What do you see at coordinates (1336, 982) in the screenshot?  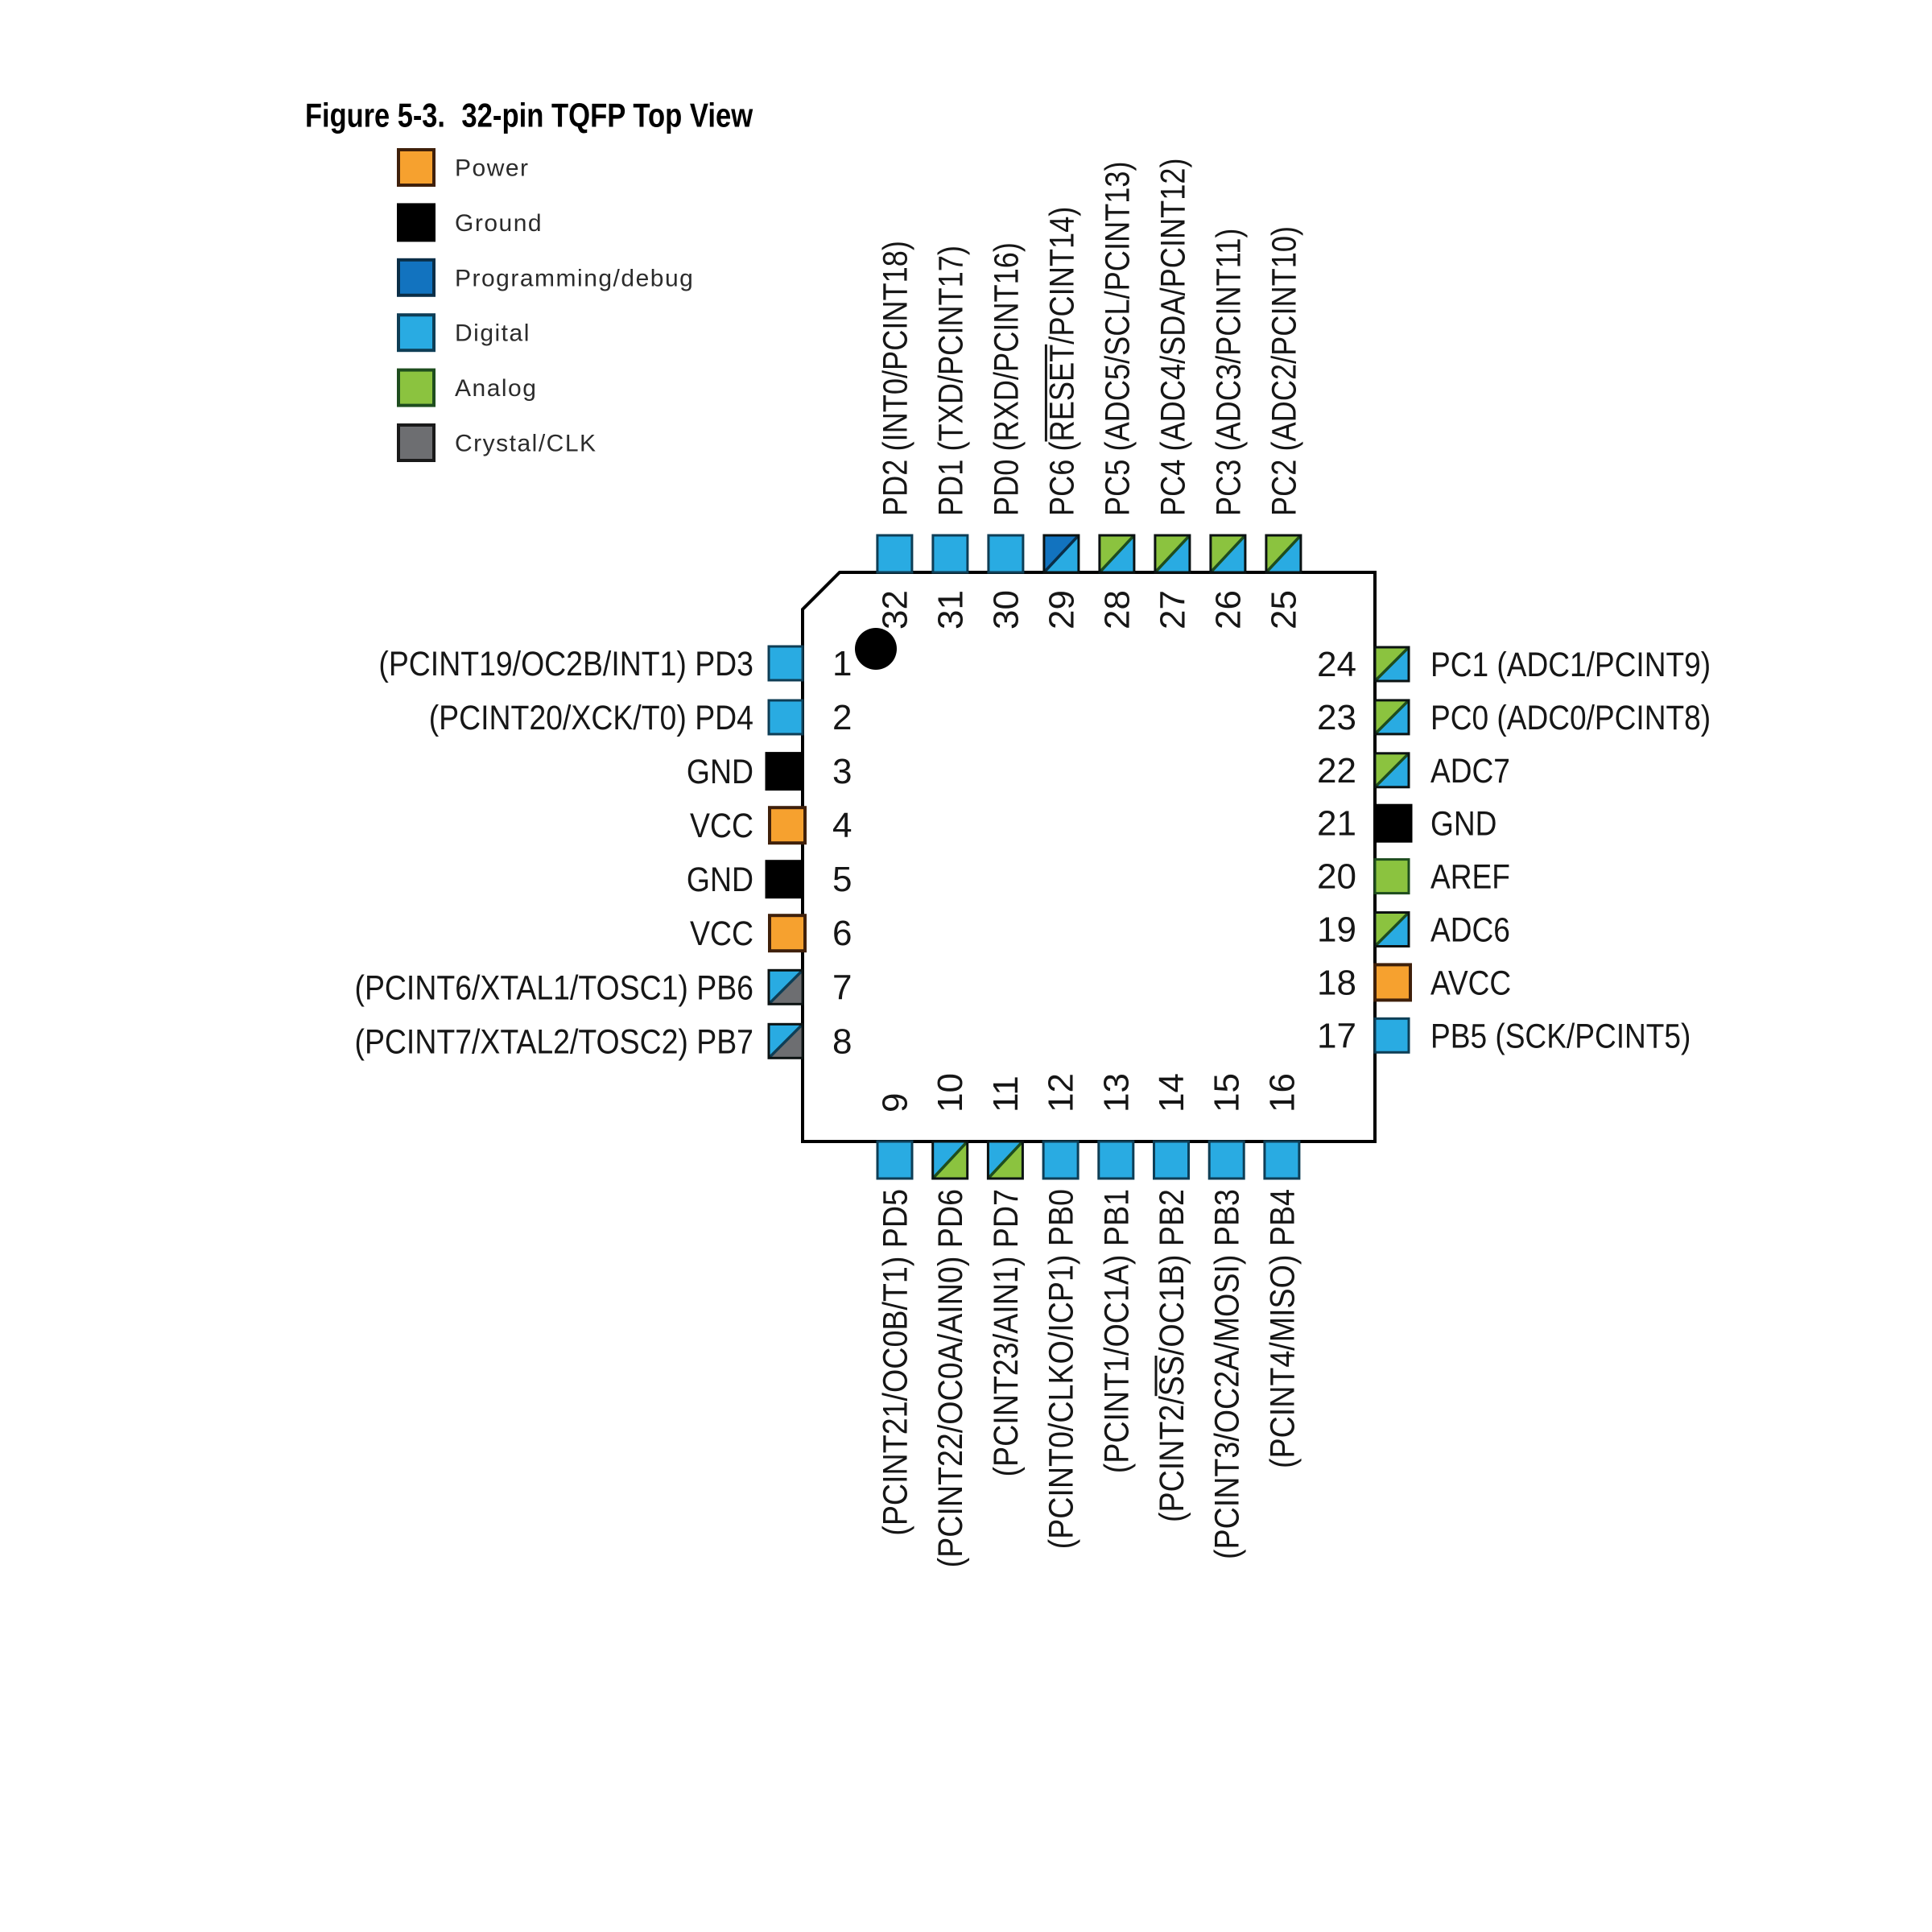 I see `svg-text: 18` at bounding box center [1336, 982].